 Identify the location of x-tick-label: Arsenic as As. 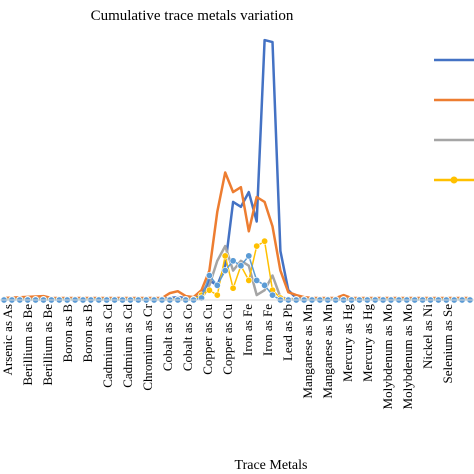
(7, 340).